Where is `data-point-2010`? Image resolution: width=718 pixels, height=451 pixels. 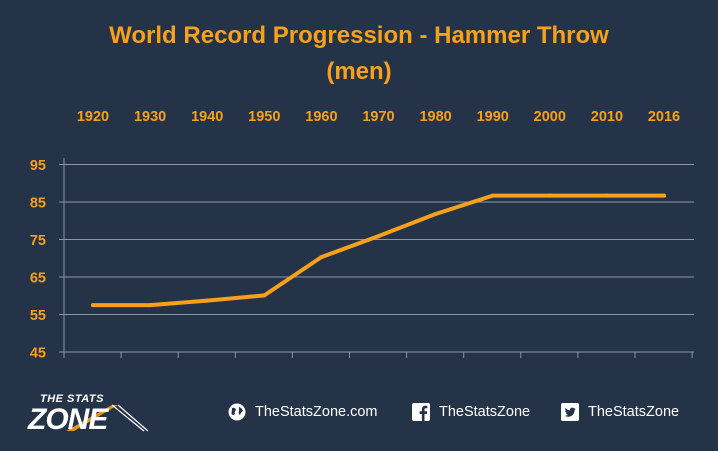 data-point-2010 is located at coordinates (606, 195).